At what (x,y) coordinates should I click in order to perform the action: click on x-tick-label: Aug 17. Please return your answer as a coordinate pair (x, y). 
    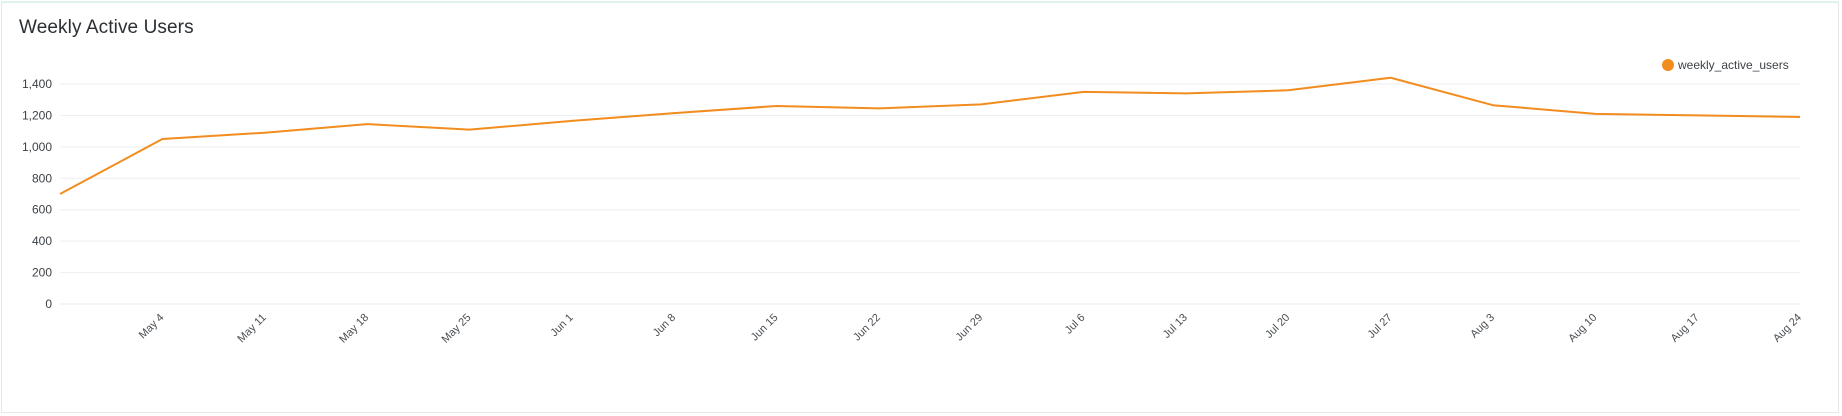
    Looking at the image, I should click on (1685, 328).